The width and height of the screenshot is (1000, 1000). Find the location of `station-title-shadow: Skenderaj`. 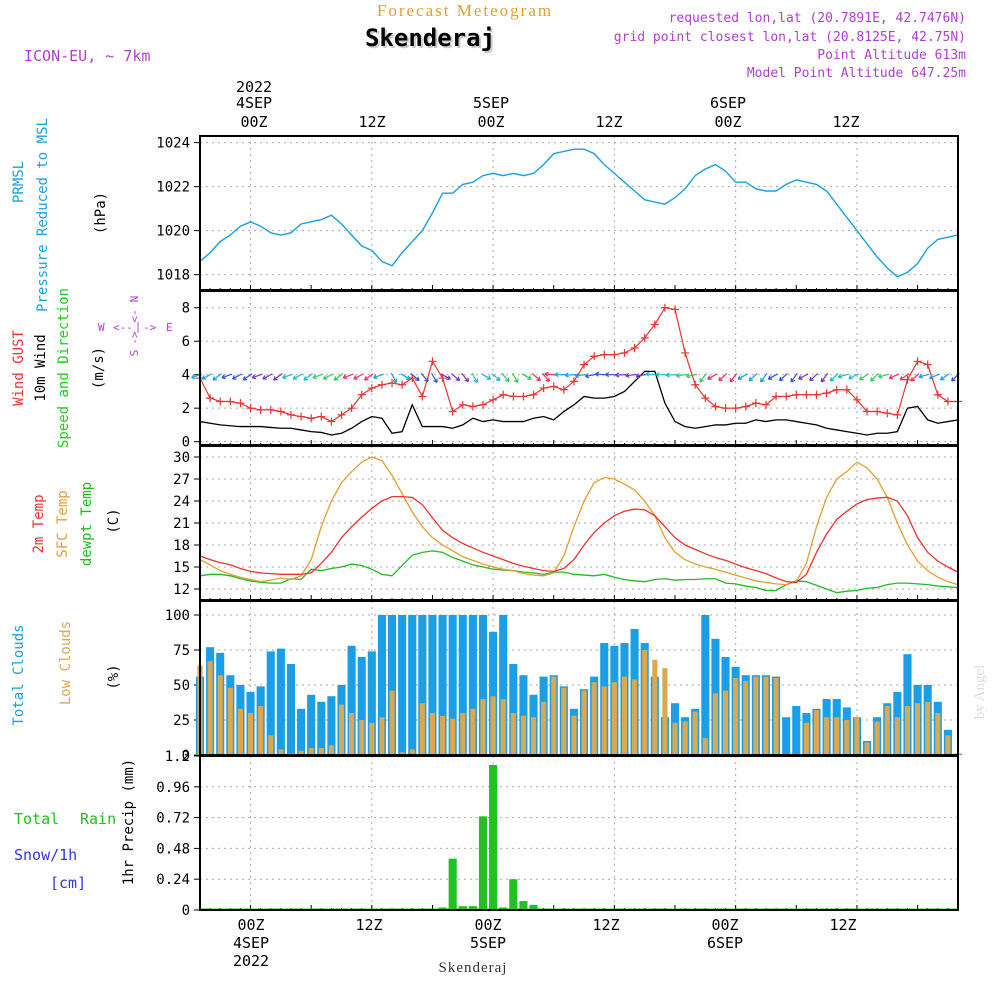

station-title-shadow: Skenderaj is located at coordinates (432, 40).